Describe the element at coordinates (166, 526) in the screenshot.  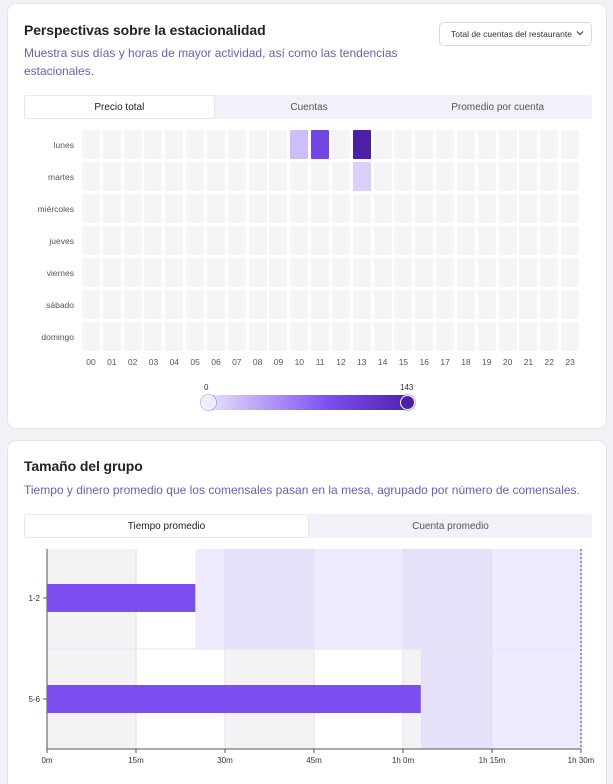
I see `tab-tiempo-promedio: Tiempo promedio` at that location.